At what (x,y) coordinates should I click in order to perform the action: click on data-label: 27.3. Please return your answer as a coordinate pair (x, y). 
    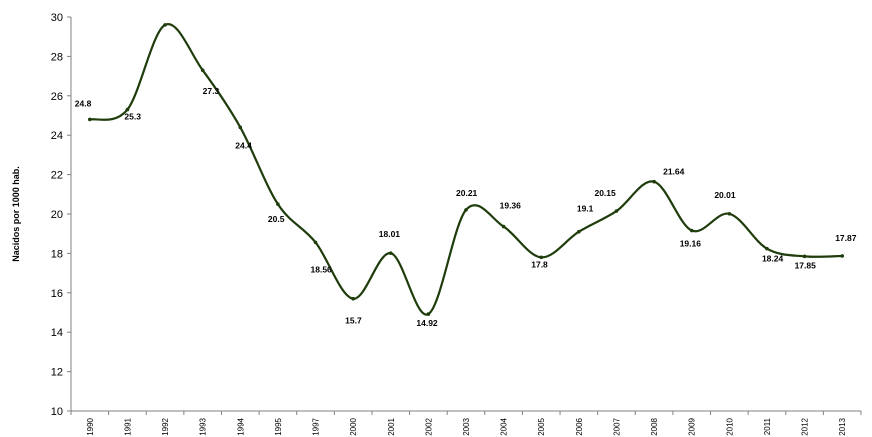
    Looking at the image, I should click on (211, 91).